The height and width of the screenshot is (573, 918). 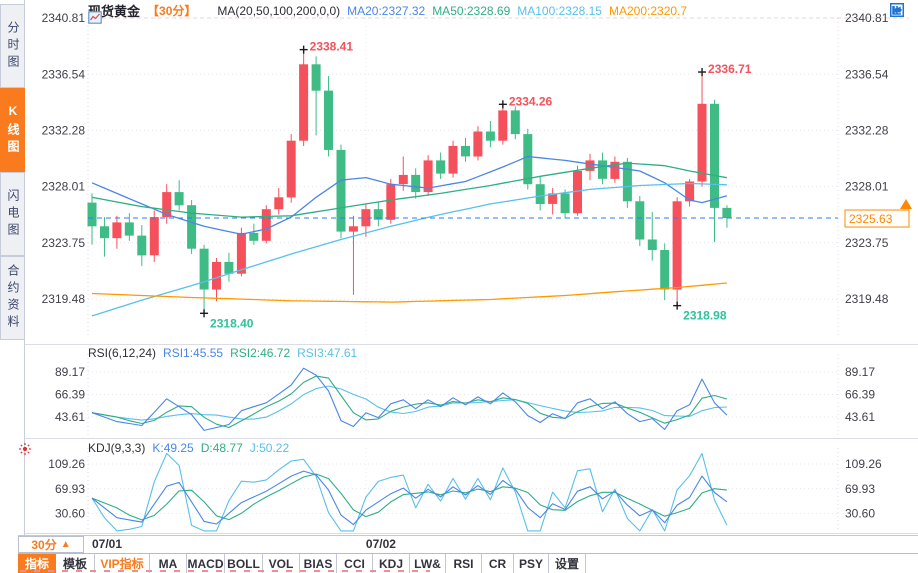 I want to click on ma-formula: MA(20,50,100,200,0,0), so click(x=279, y=10).